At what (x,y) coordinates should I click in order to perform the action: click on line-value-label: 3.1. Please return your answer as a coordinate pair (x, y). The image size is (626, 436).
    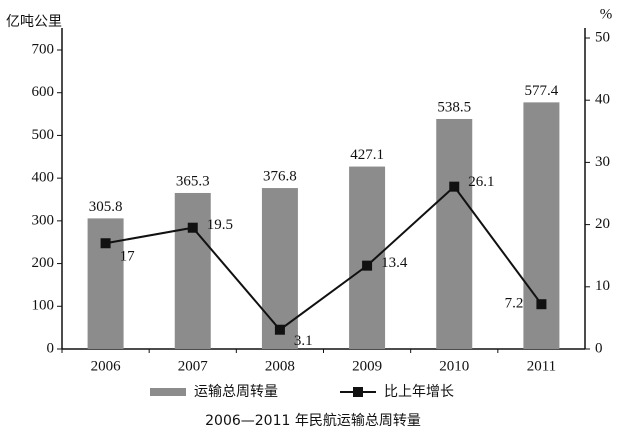
    Looking at the image, I should click on (303, 341).